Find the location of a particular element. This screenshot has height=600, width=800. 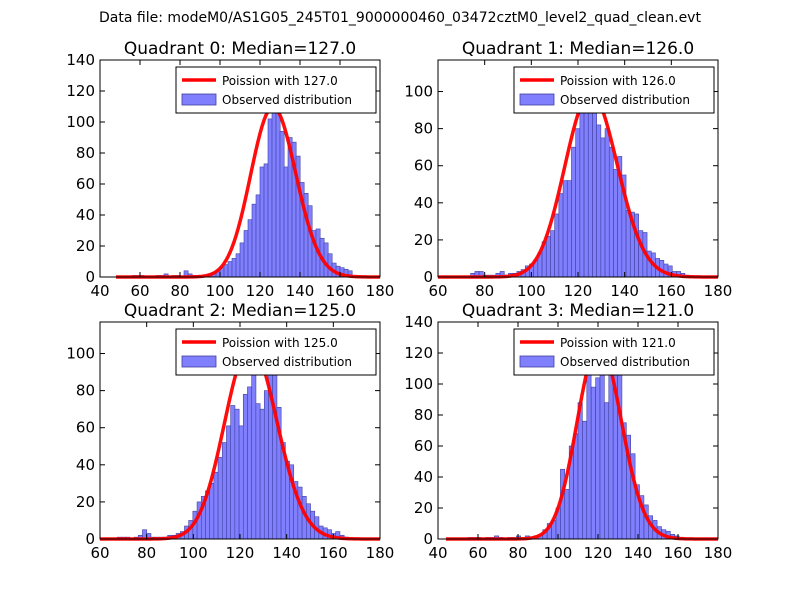

x-tick-label: 40 is located at coordinates (437, 553).